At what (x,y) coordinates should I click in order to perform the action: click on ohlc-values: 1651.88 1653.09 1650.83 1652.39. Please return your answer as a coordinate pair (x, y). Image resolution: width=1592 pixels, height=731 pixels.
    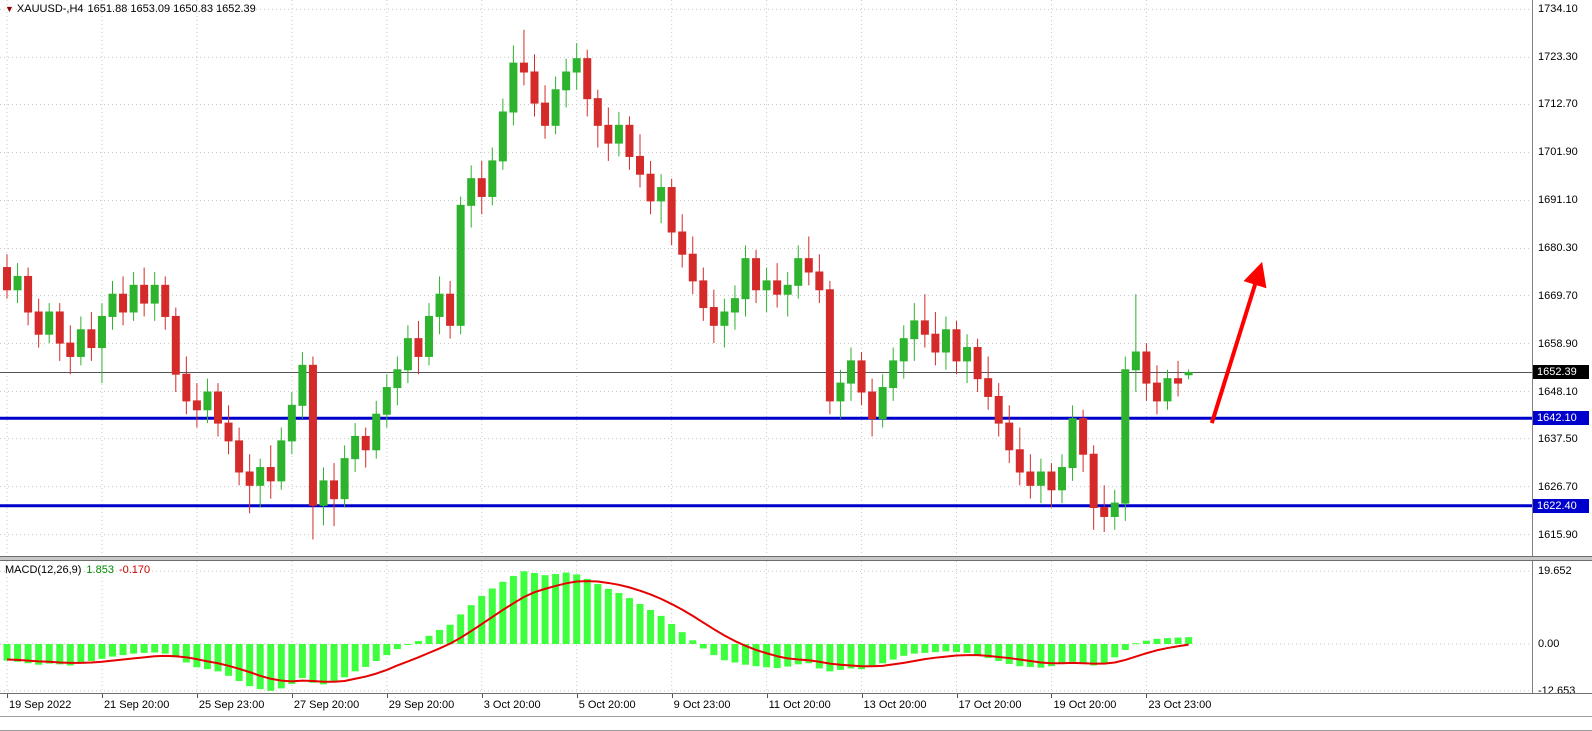
    Looking at the image, I should click on (171, 9).